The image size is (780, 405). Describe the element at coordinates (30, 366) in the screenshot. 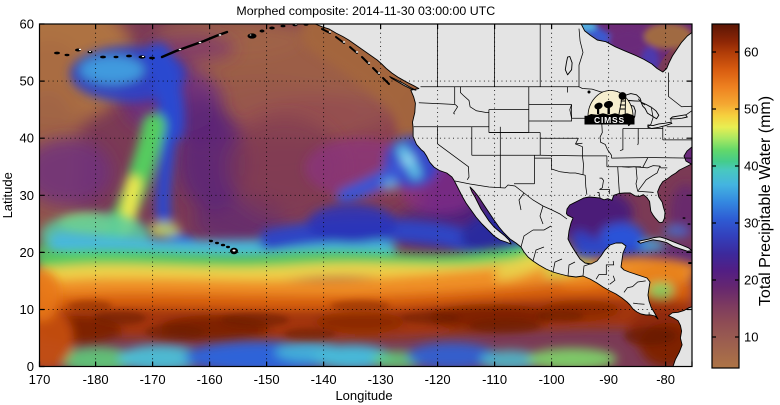

I see `svg-text: 0` at that location.